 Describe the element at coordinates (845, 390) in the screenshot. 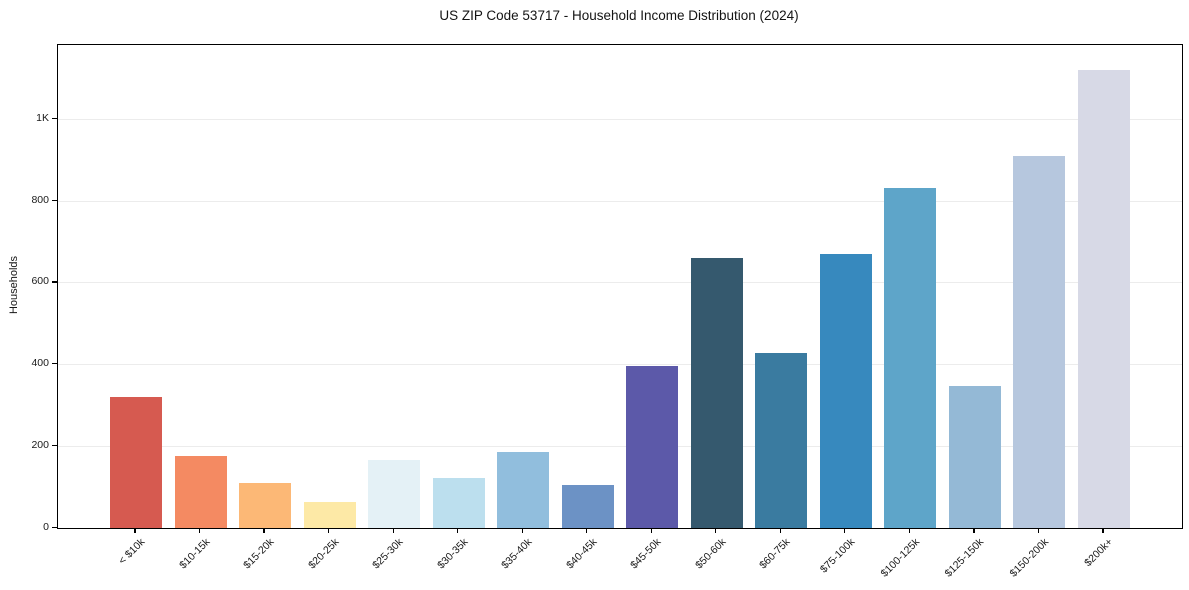

I see `bar-75-100k` at that location.